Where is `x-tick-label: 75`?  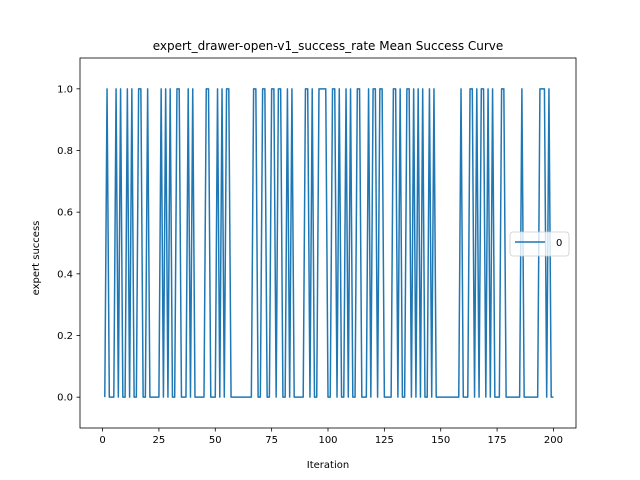 x-tick-label: 75 is located at coordinates (271, 440).